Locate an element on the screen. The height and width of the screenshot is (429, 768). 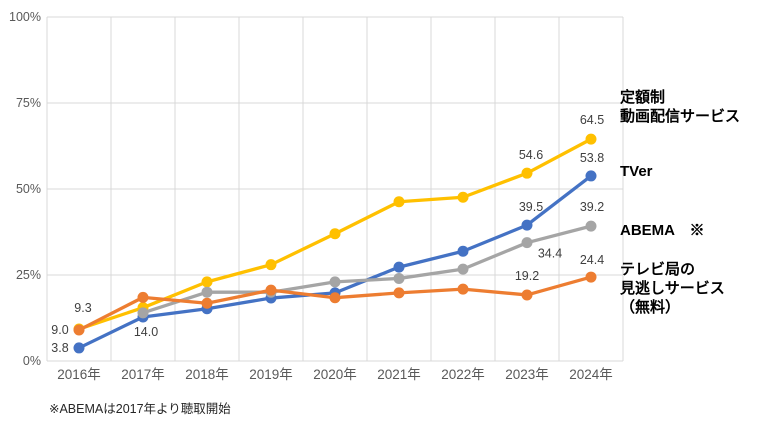
x-axis-tick-label: 2019年 is located at coordinates (271, 374).